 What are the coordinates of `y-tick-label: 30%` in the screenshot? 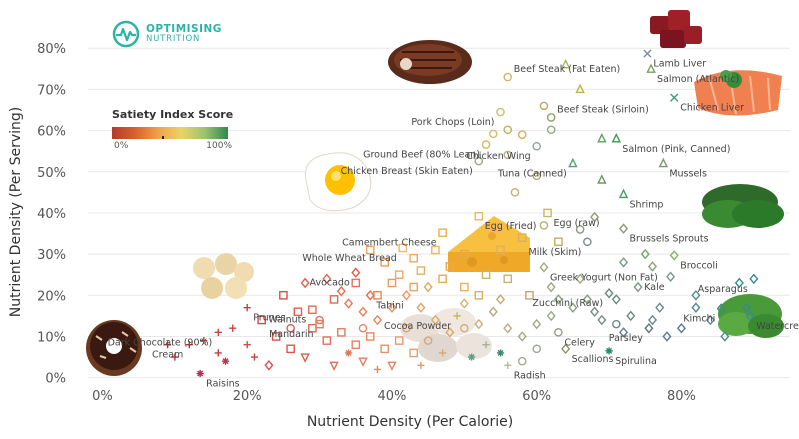 It's located at (51, 255).